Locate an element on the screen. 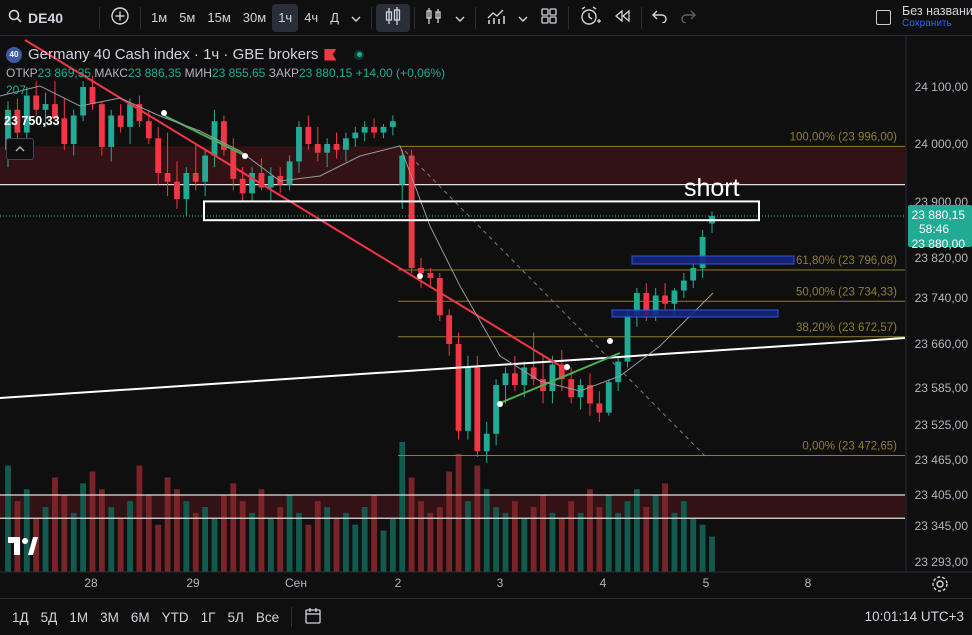  low-label: МИН is located at coordinates (198, 73).